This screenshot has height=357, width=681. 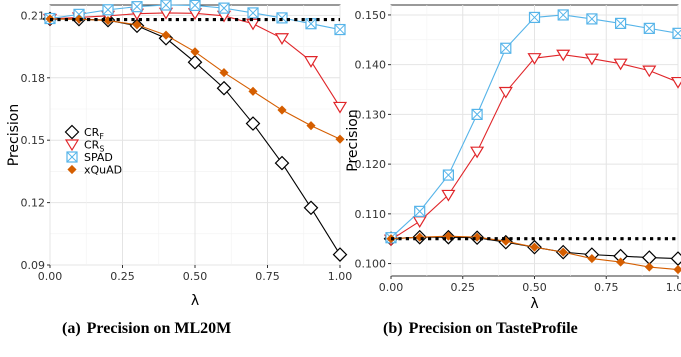 I want to click on y-tick-label: 0.09, so click(x=33, y=265).